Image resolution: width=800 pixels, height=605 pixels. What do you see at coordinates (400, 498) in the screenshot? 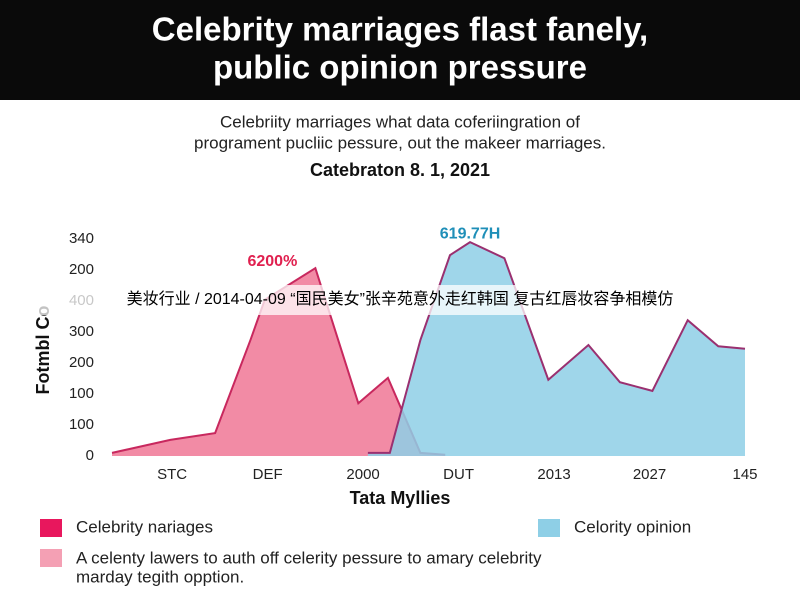
I see `x-axis-label: Tata Myllies` at bounding box center [400, 498].